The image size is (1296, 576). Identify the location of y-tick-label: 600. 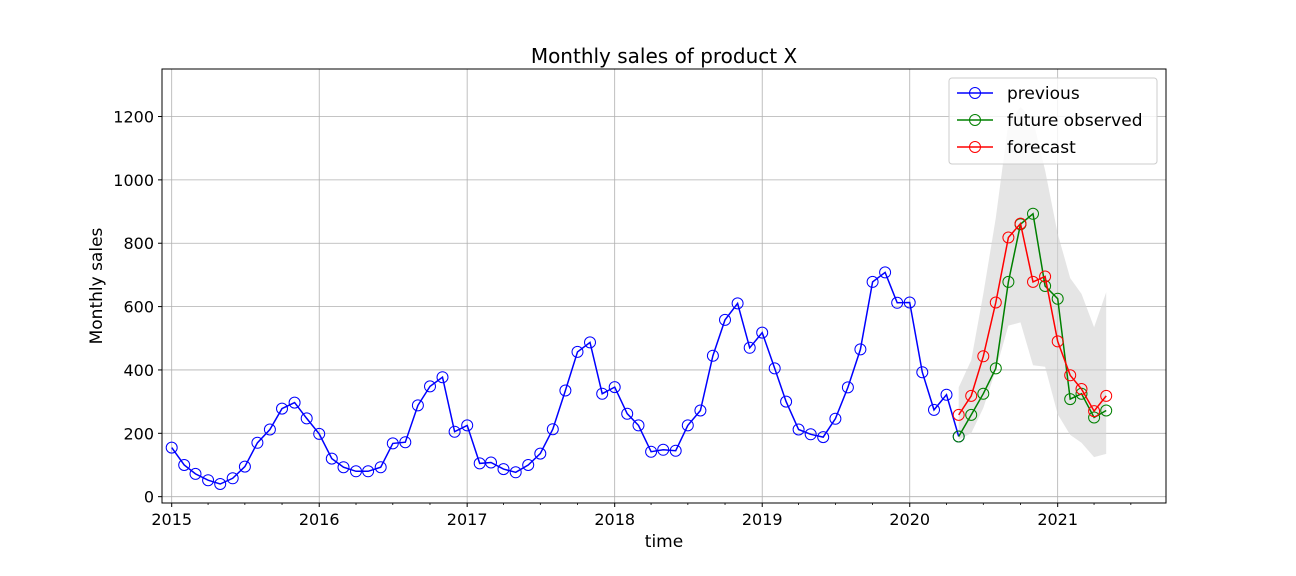
(138, 307).